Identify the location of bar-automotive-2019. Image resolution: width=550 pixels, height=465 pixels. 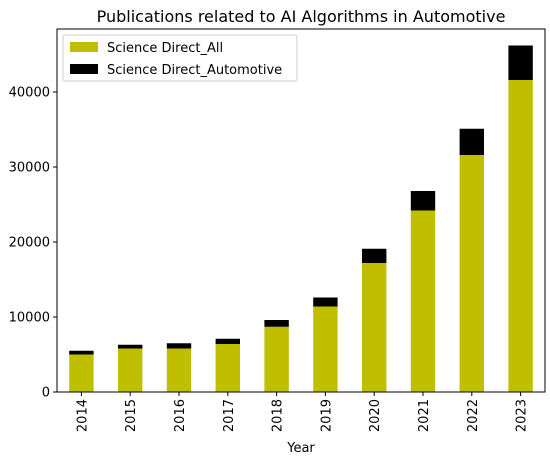
(325, 302).